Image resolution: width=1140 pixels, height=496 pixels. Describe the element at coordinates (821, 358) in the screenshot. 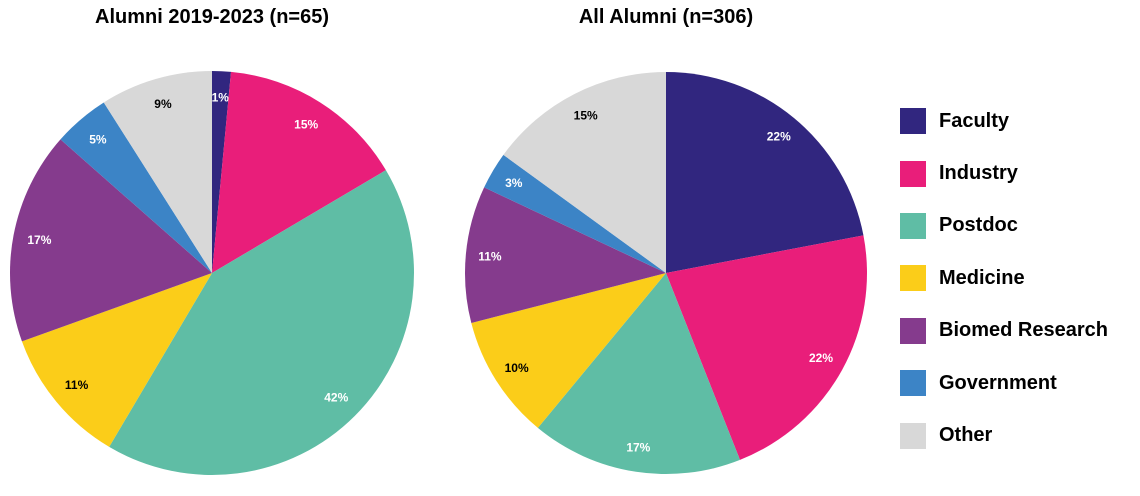

I see `pie-right-label-industry: 22%` at that location.